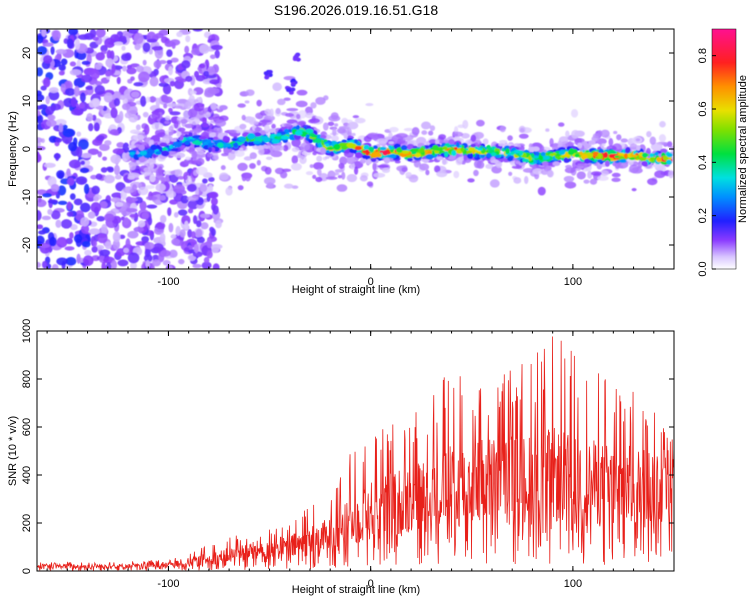  I want to click on spectrogram-x-axis-title: Height of straight line (km), so click(356, 290).